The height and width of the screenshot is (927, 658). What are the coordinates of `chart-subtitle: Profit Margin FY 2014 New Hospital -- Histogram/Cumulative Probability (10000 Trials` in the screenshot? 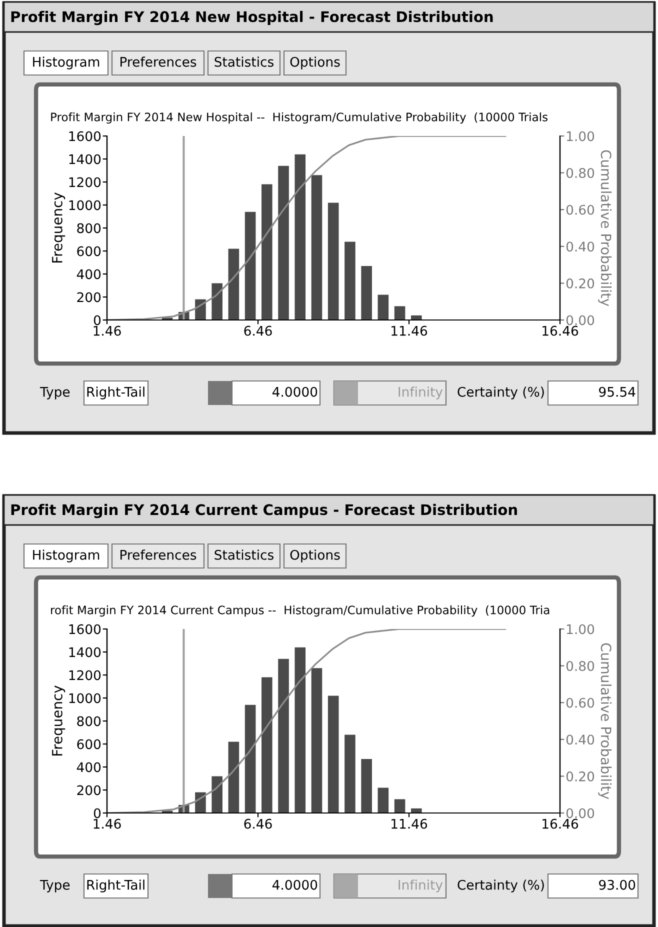 It's located at (299, 118).